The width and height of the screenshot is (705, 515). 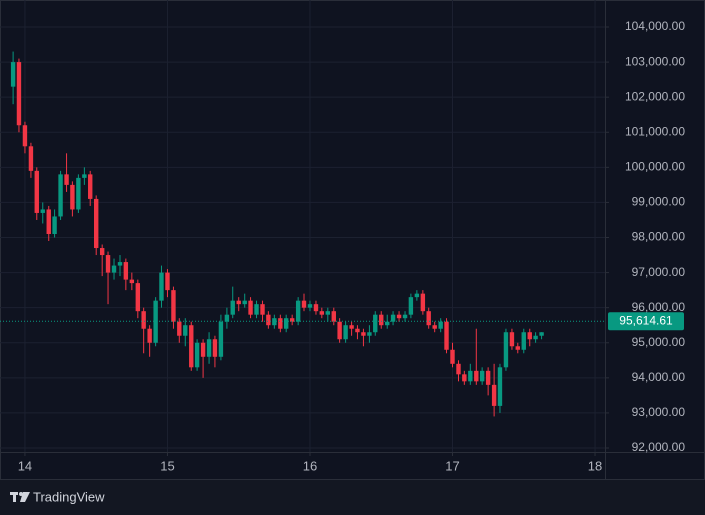 I want to click on y-tick-label: 104,000.00, so click(x=655, y=26).